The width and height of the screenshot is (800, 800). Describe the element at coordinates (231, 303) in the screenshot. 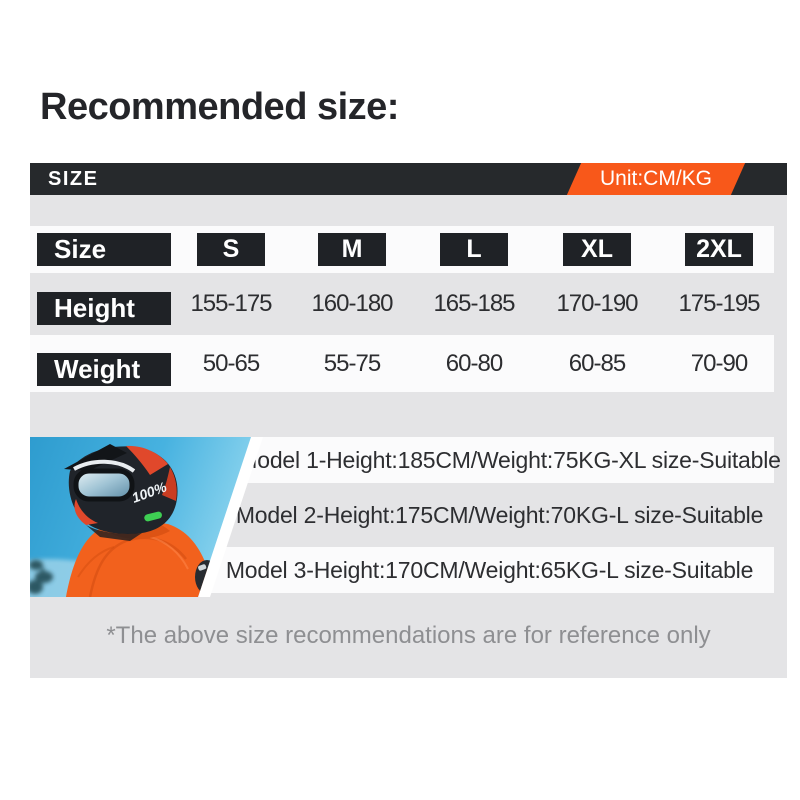

I see `height-value-s: 155-175` at that location.